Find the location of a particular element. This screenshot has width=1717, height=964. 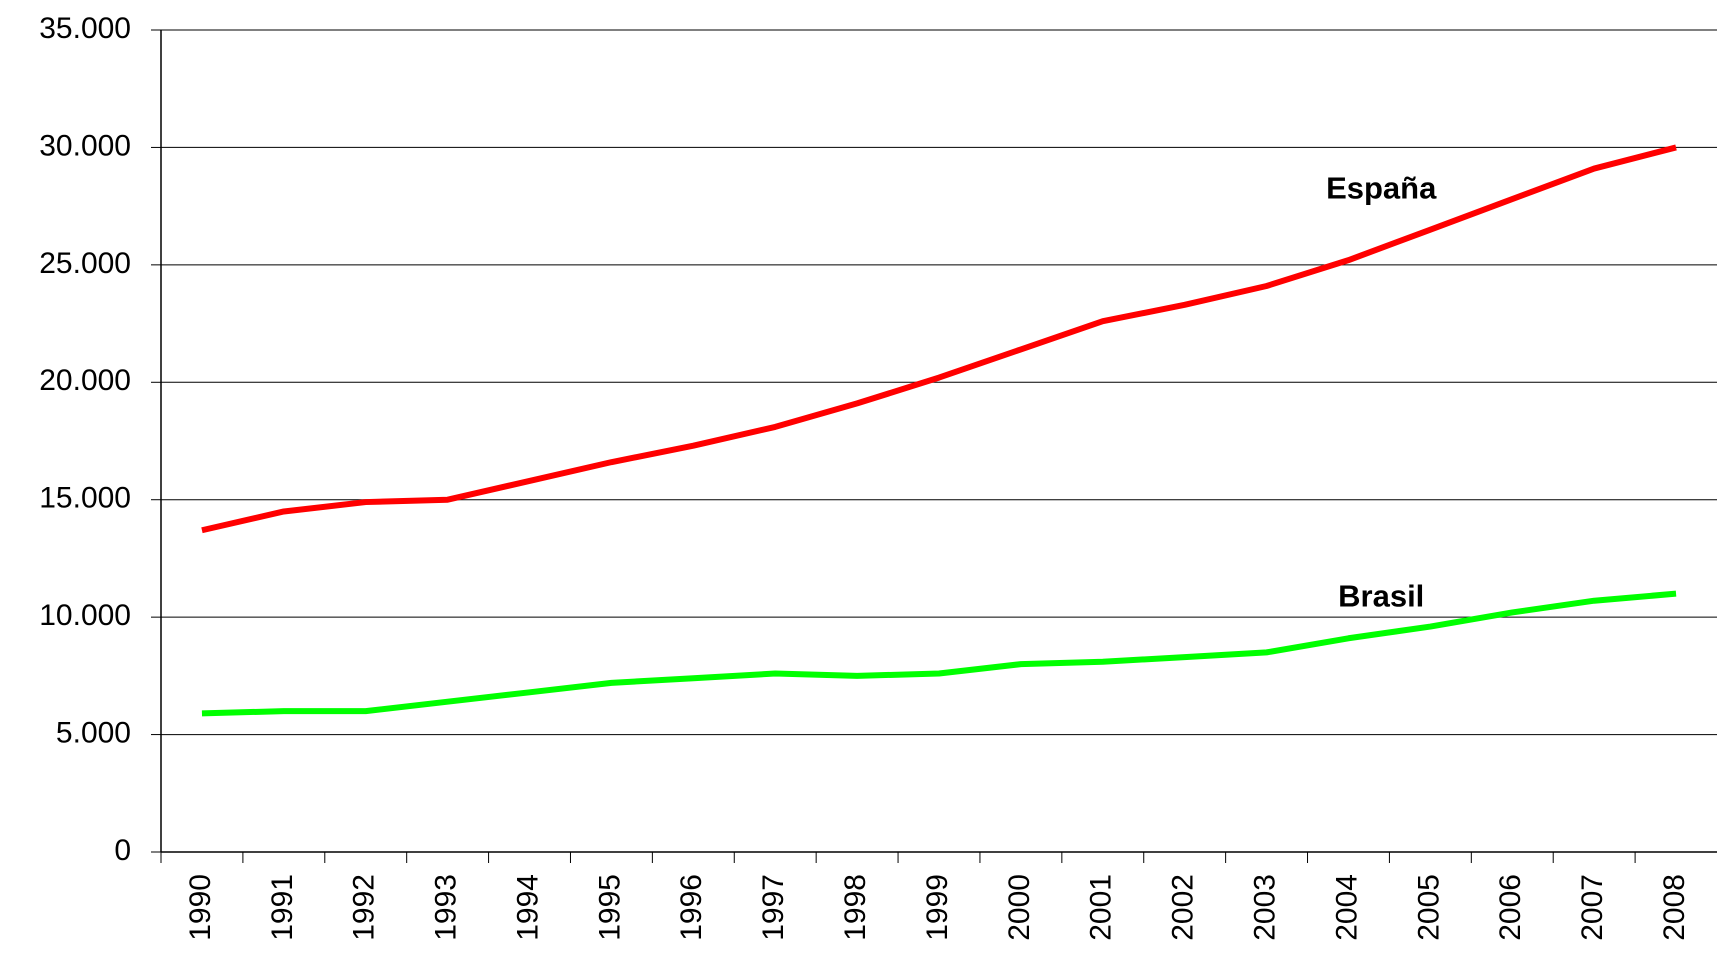

x-tick-label: 2008 is located at coordinates (1674, 907).